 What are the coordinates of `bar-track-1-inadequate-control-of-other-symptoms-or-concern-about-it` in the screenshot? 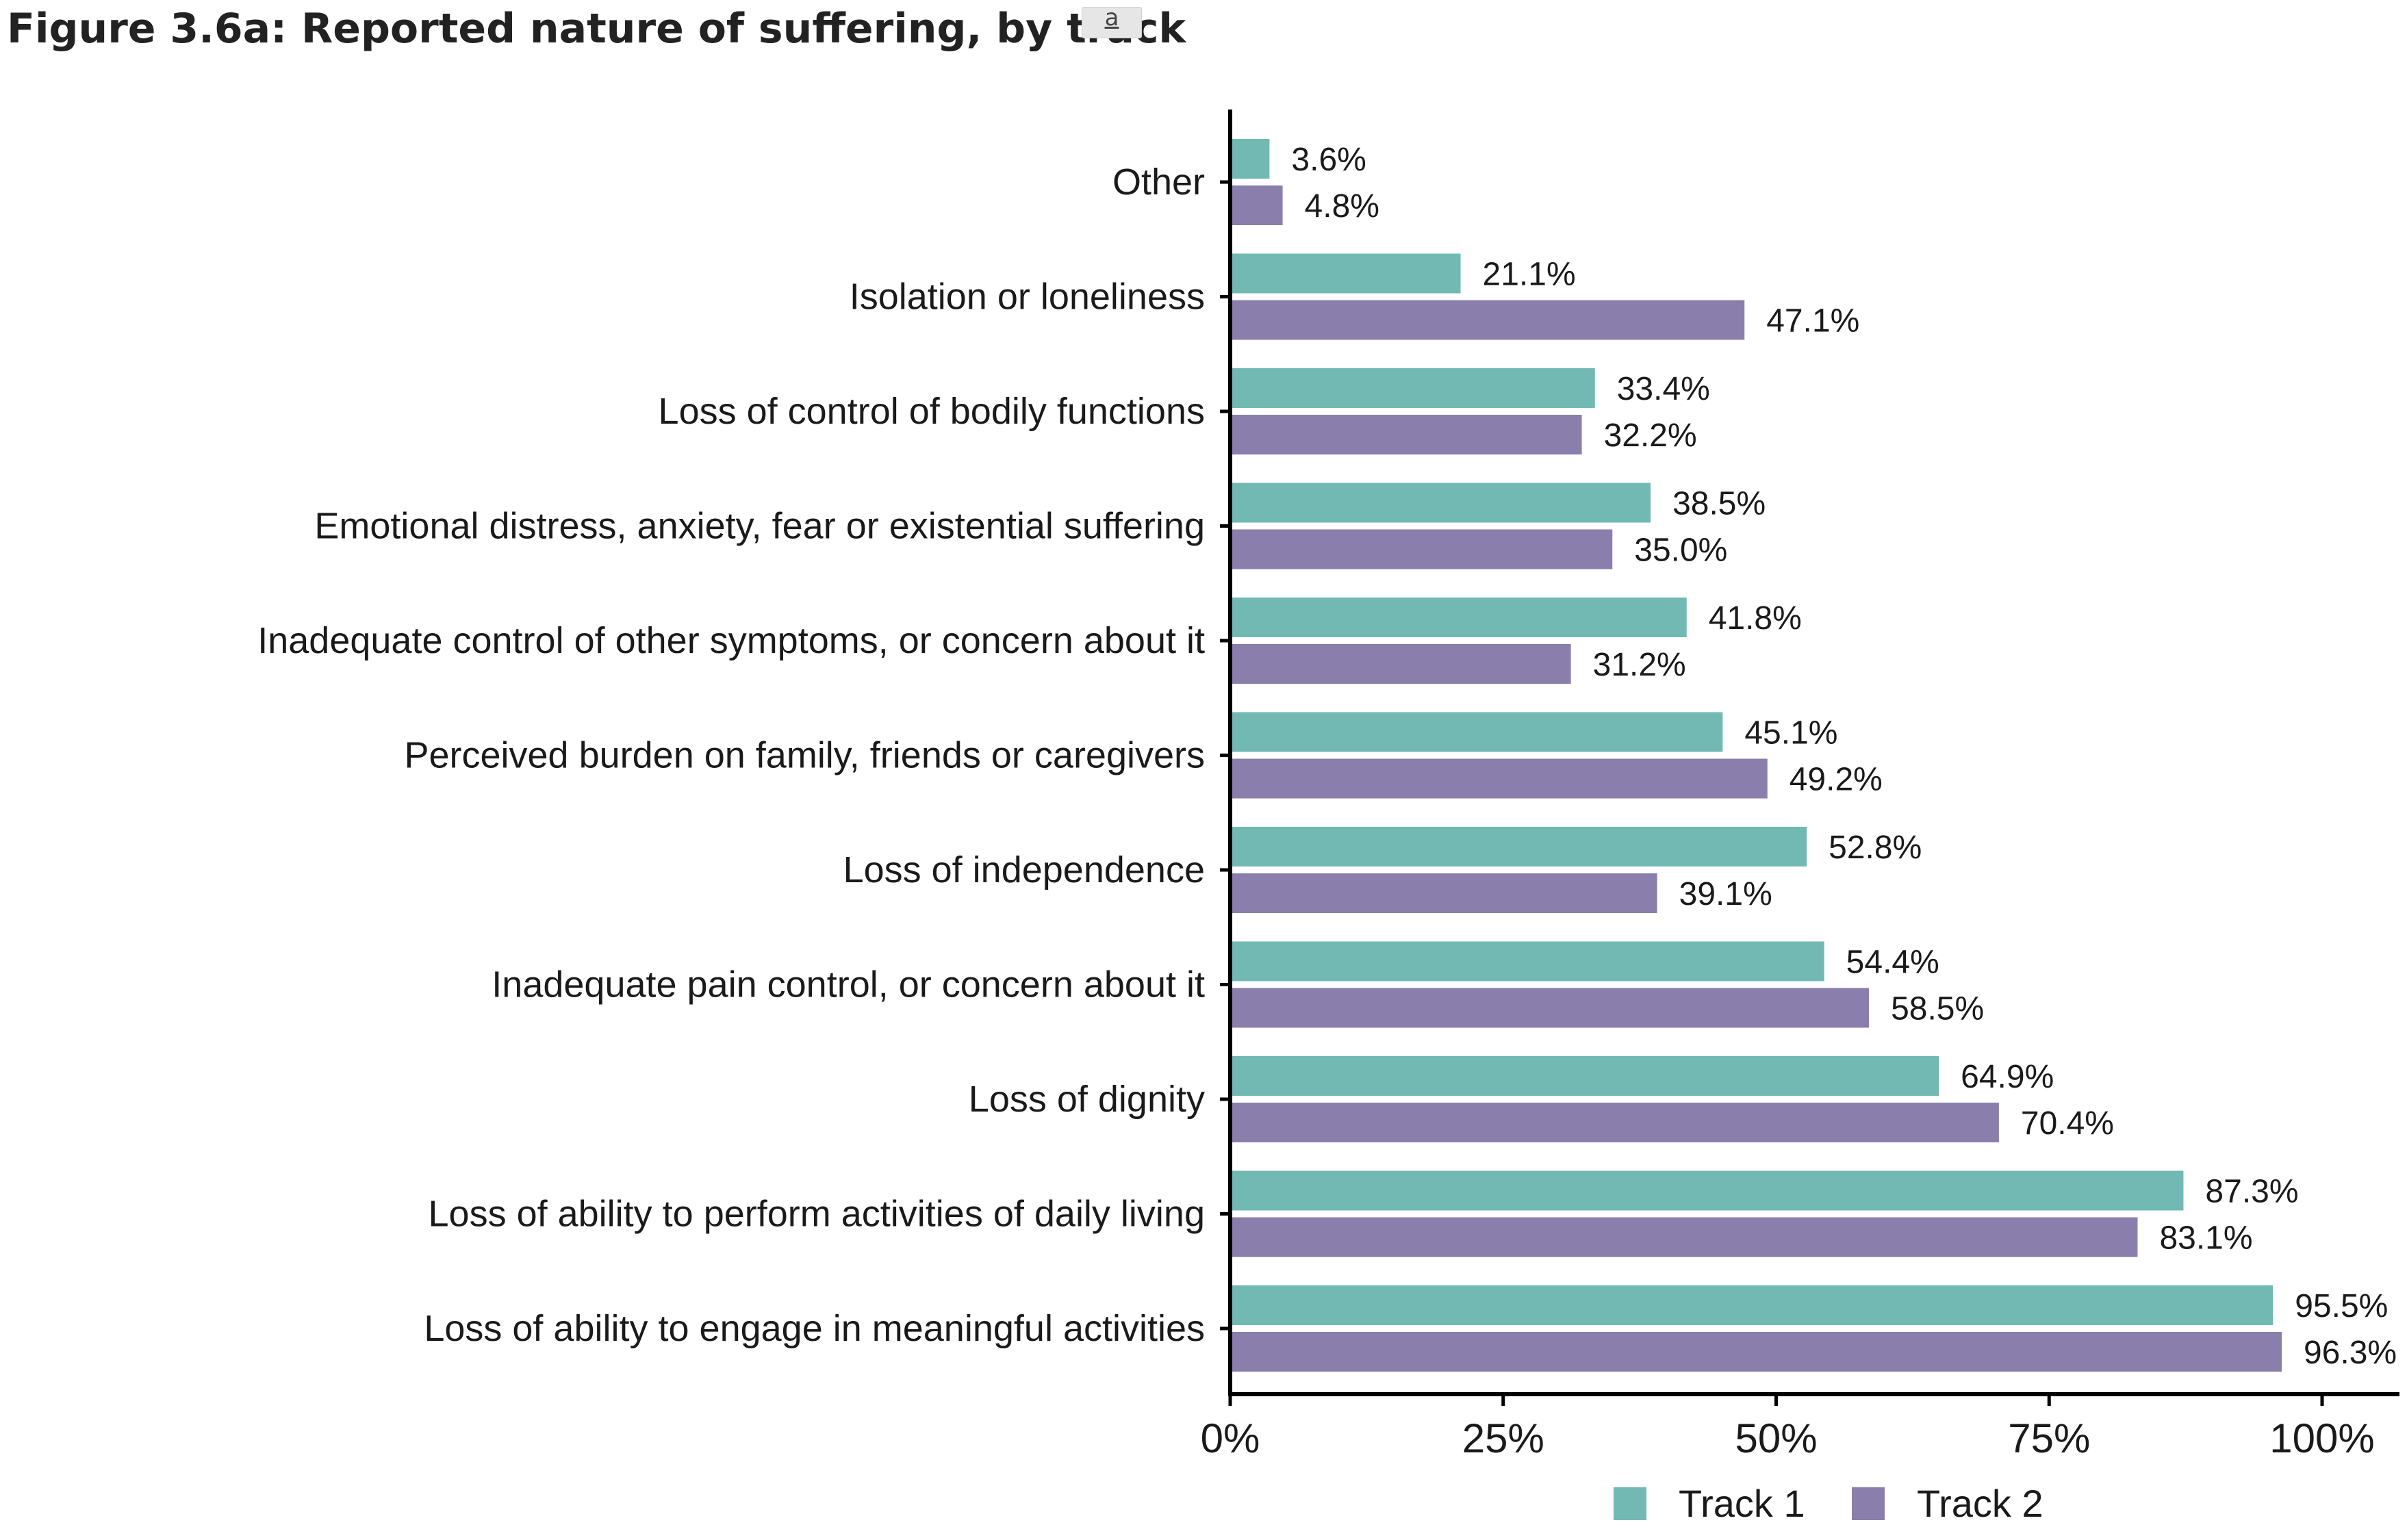 It's located at (1458, 617).